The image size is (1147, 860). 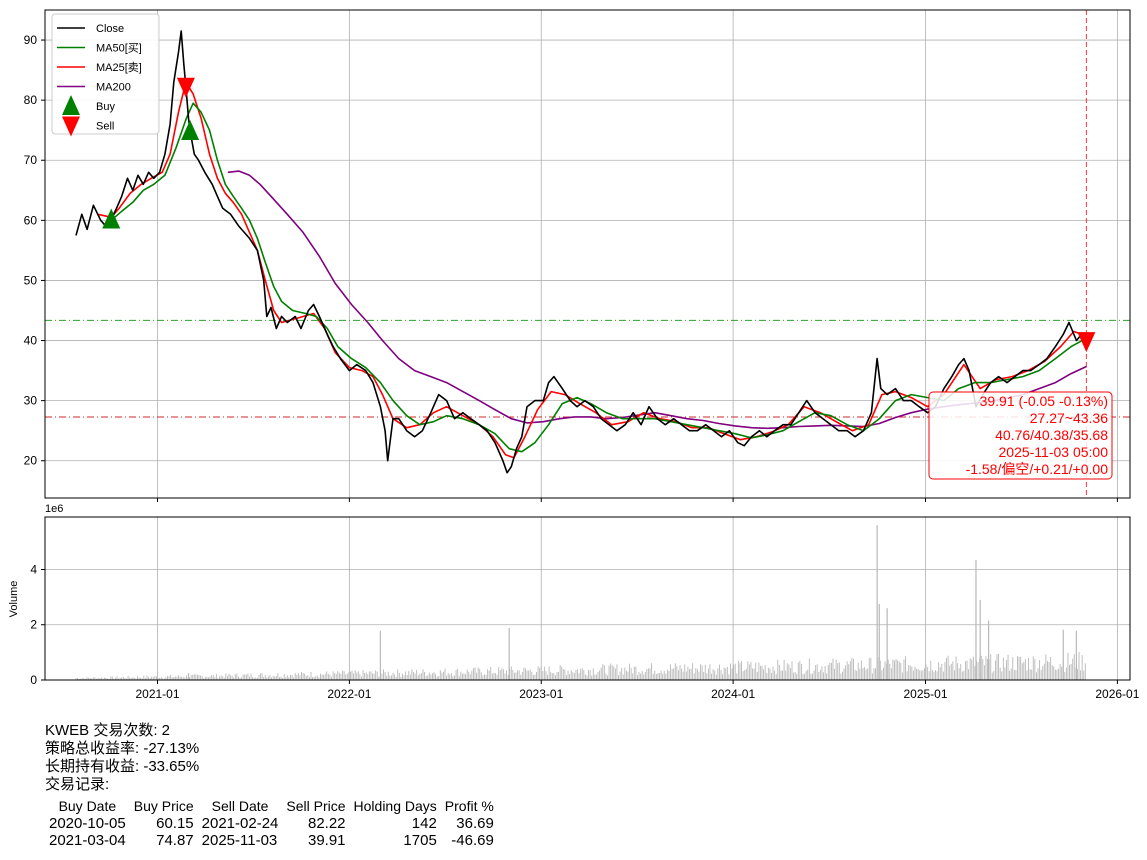 What do you see at coordinates (87, 840) in the screenshot?
I see `cell-buy-date: 2021-03-04` at bounding box center [87, 840].